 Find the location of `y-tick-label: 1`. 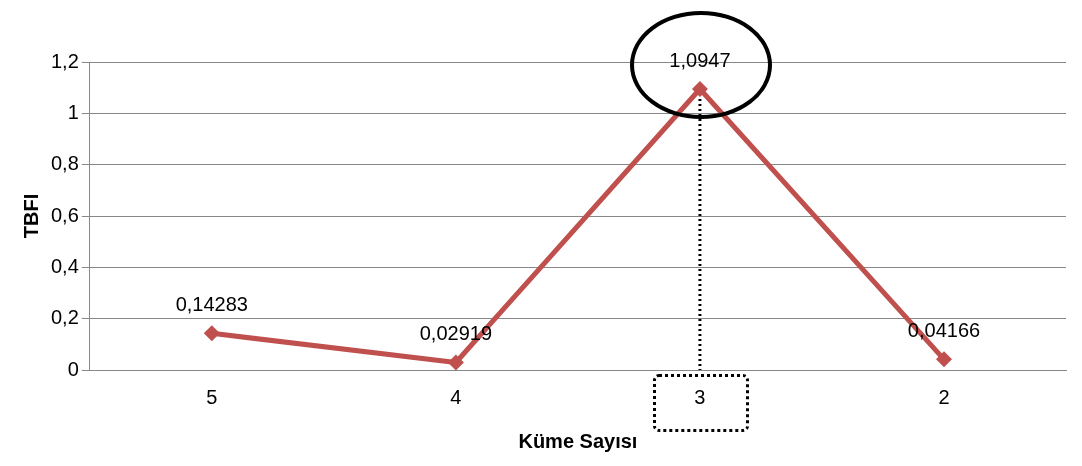

y-tick-label: 1 is located at coordinates (73, 111).